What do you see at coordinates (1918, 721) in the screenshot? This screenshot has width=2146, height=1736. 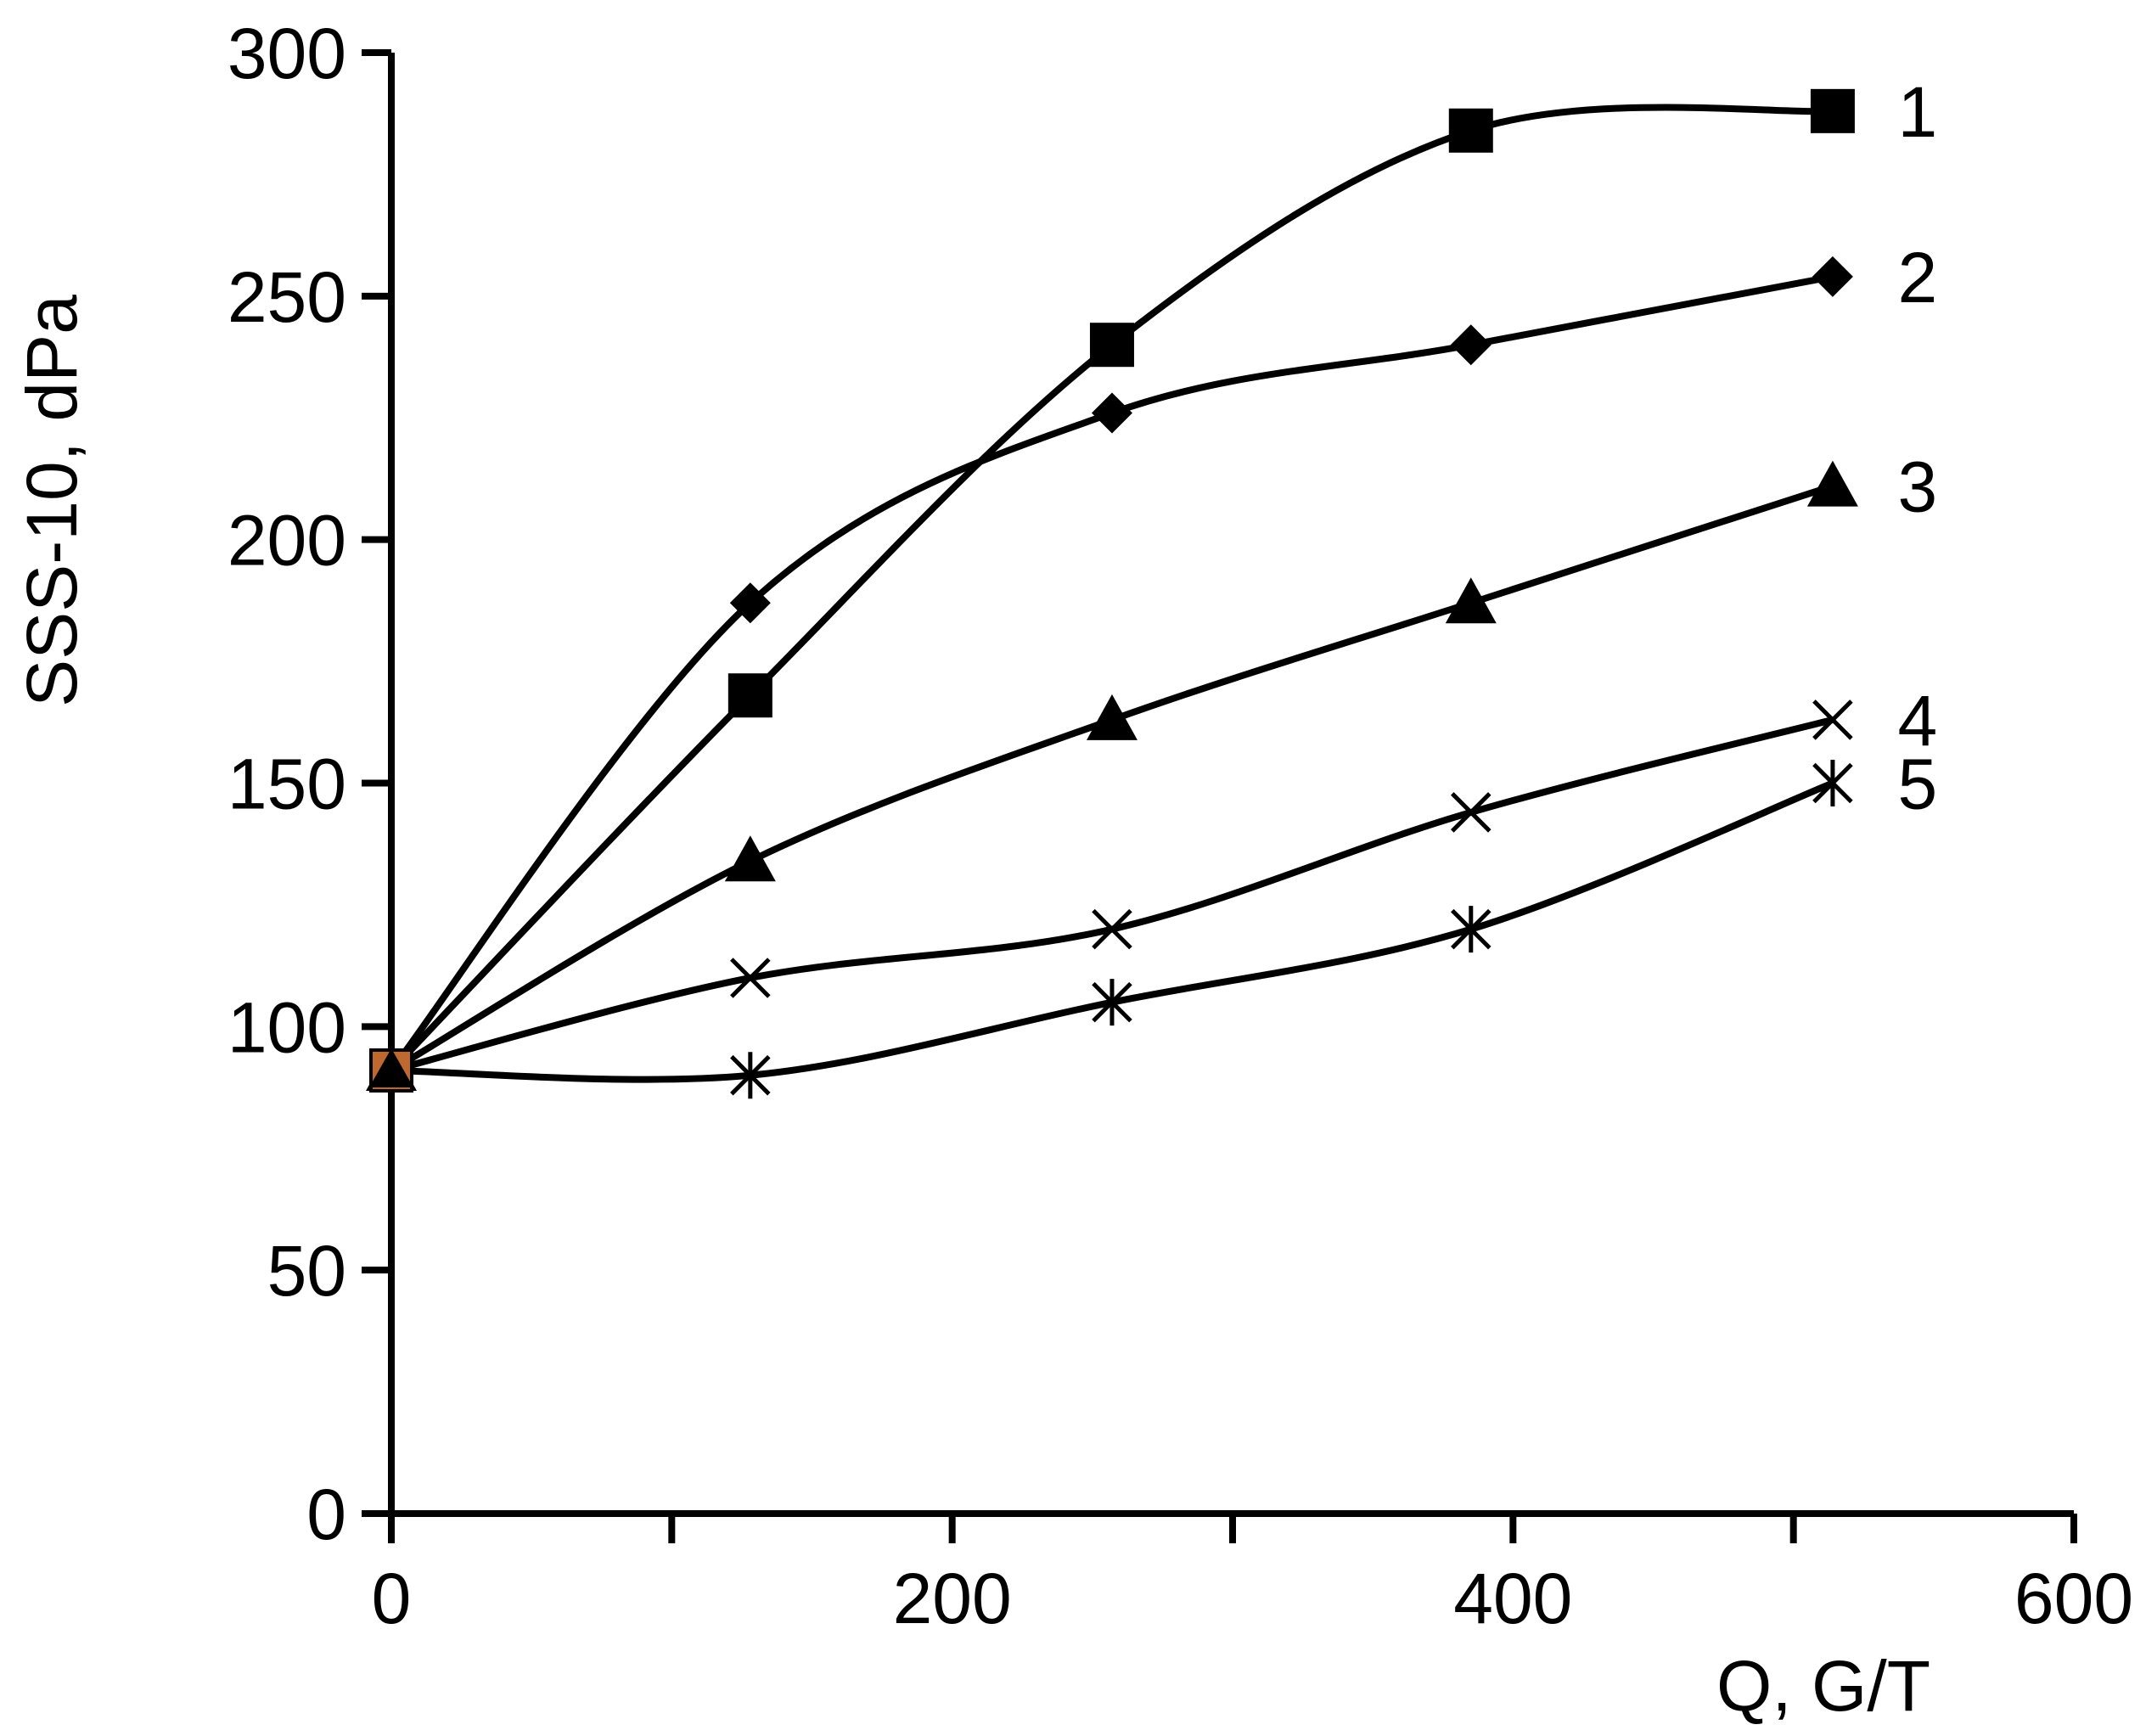 I see `series-4-label: 4` at bounding box center [1918, 721].